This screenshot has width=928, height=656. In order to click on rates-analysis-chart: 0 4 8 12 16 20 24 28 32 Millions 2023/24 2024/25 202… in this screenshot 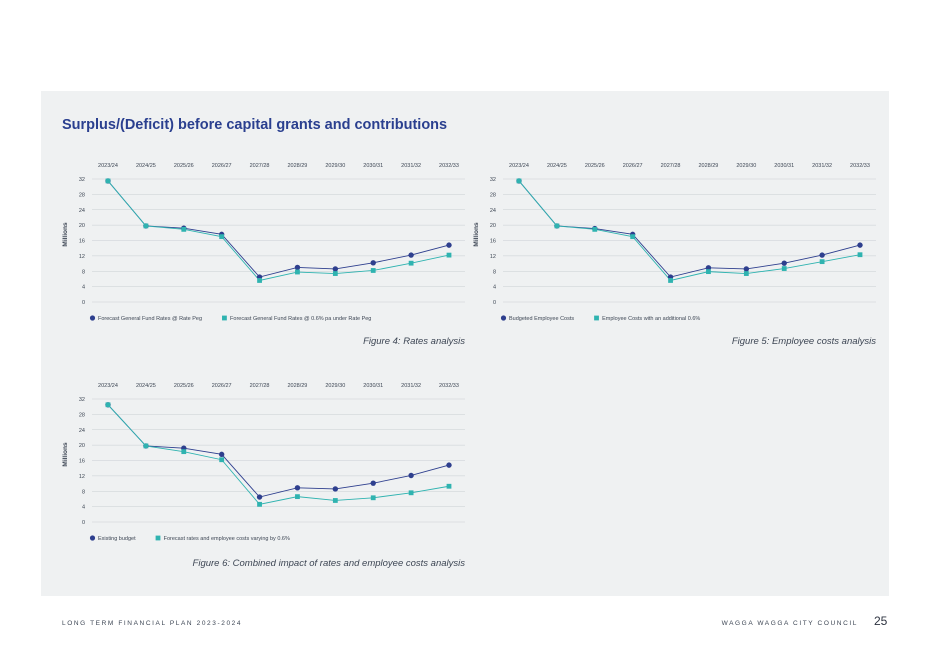, I will do `click(263, 242)`.